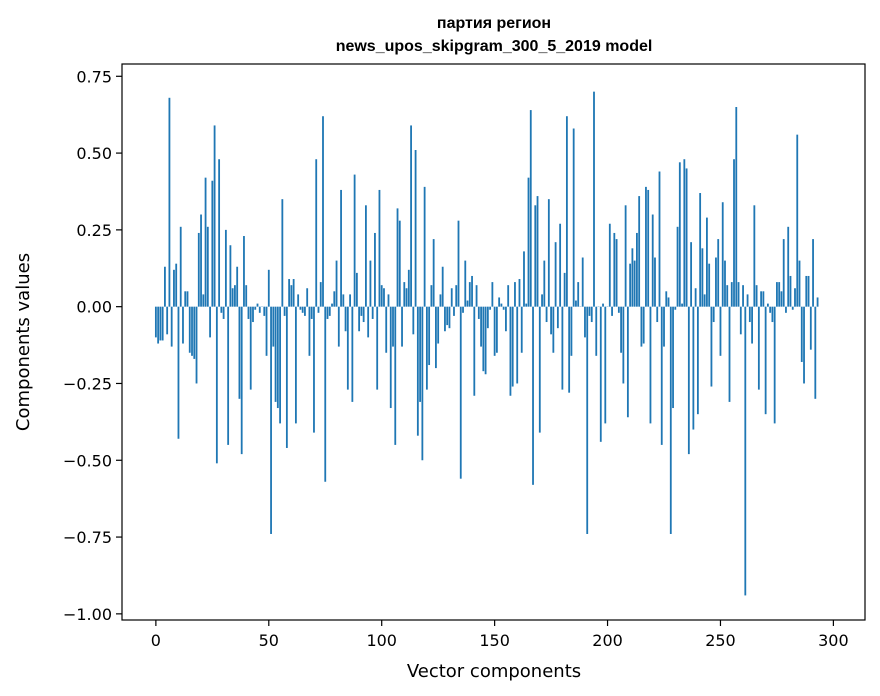  I want to click on x-tick-label: 50, so click(269, 640).